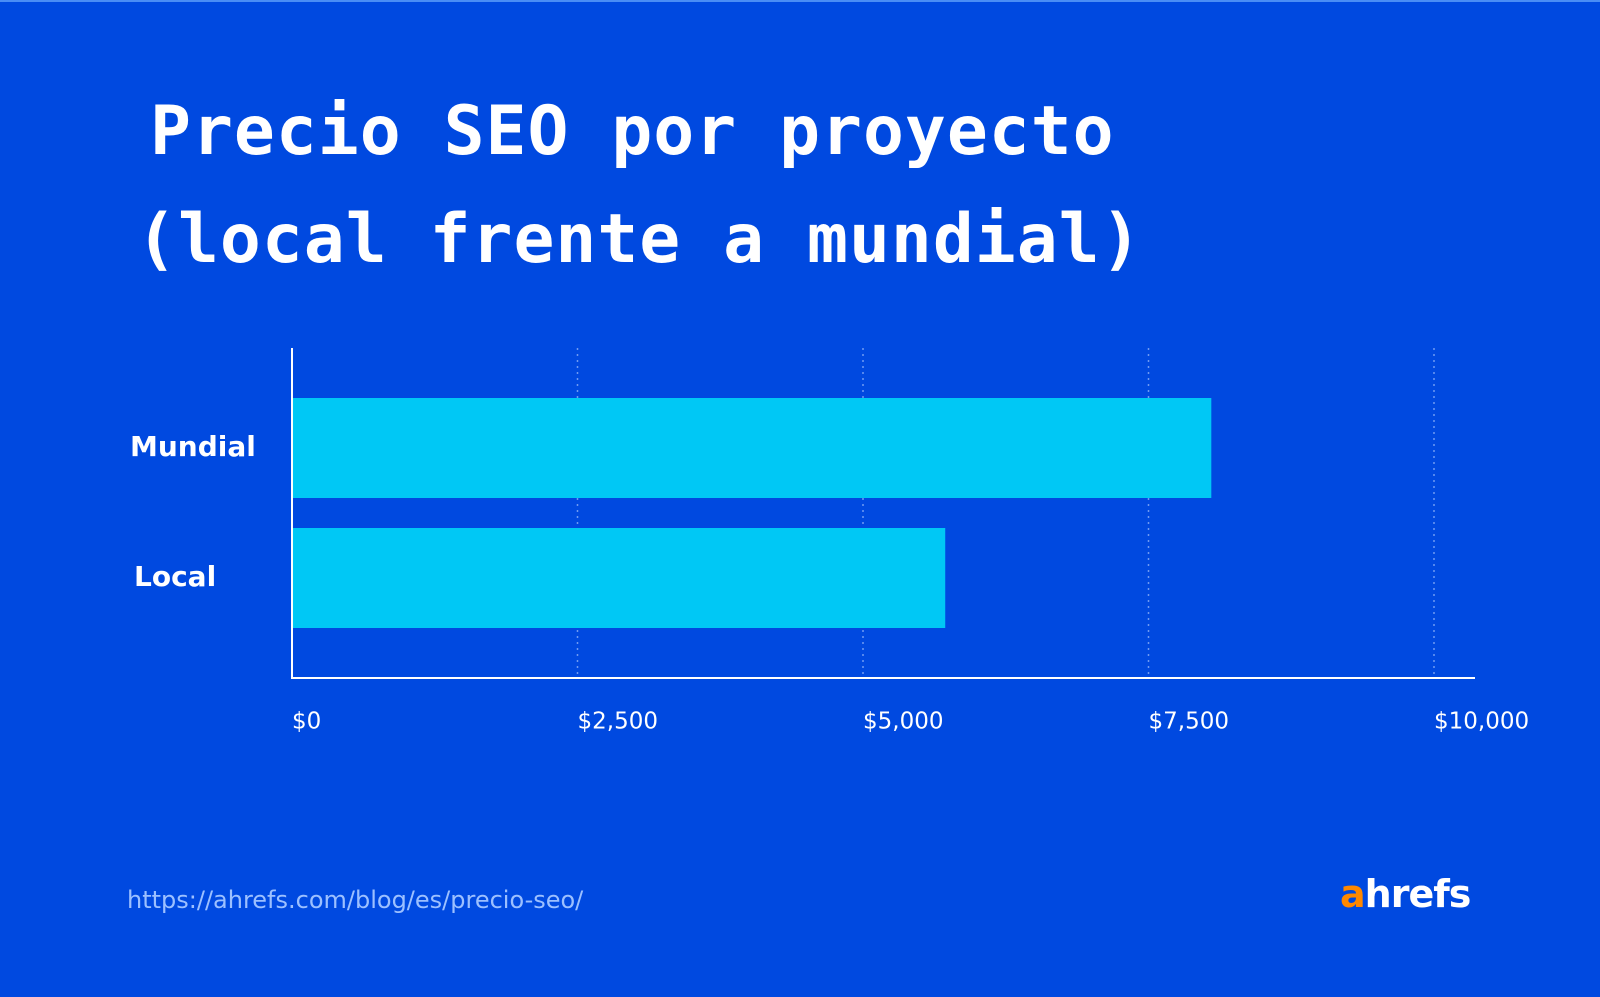 The height and width of the screenshot is (997, 1600). What do you see at coordinates (306, 722) in the screenshot?
I see `x-tick-label-0: $0` at bounding box center [306, 722].